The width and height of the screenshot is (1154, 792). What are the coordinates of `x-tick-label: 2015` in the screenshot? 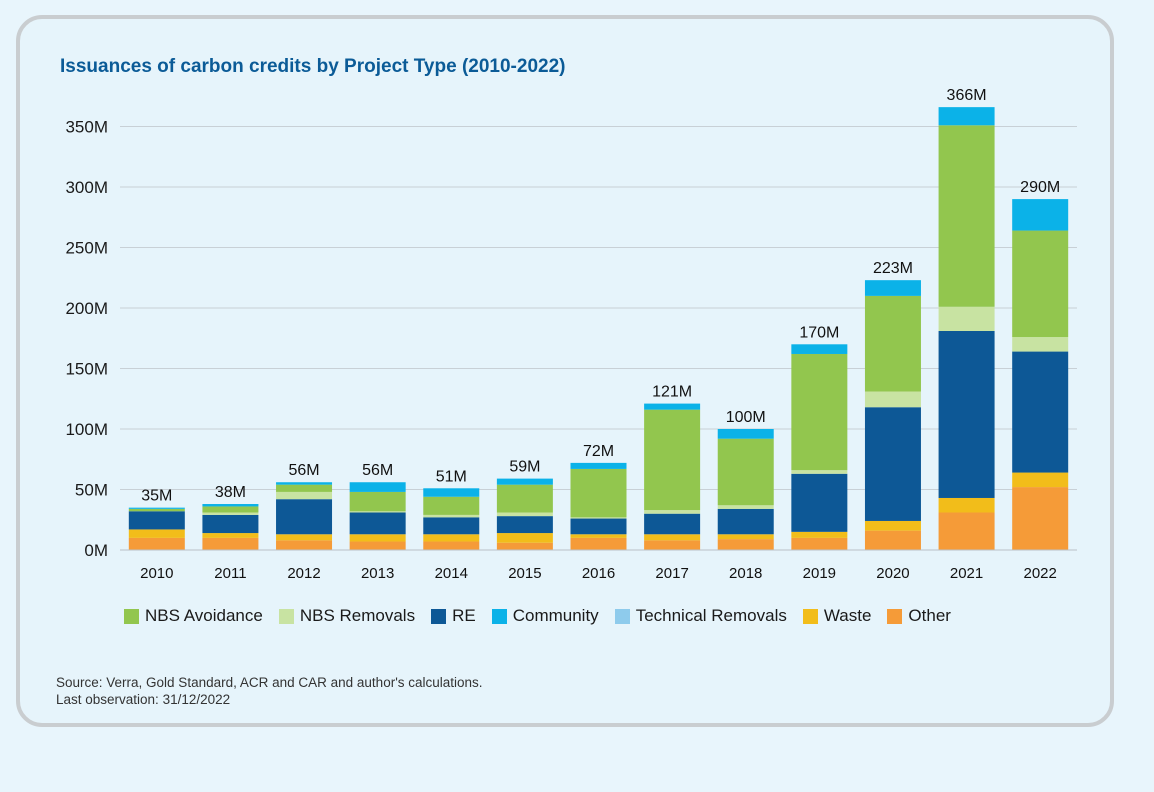 It's located at (524, 573).